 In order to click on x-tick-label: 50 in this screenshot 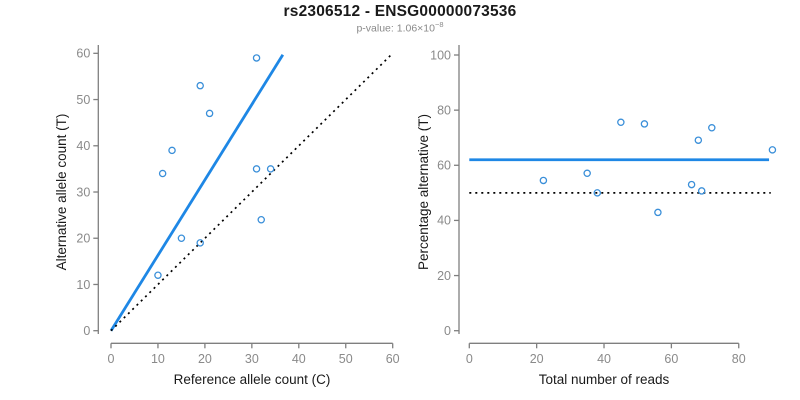, I will do `click(346, 359)`.